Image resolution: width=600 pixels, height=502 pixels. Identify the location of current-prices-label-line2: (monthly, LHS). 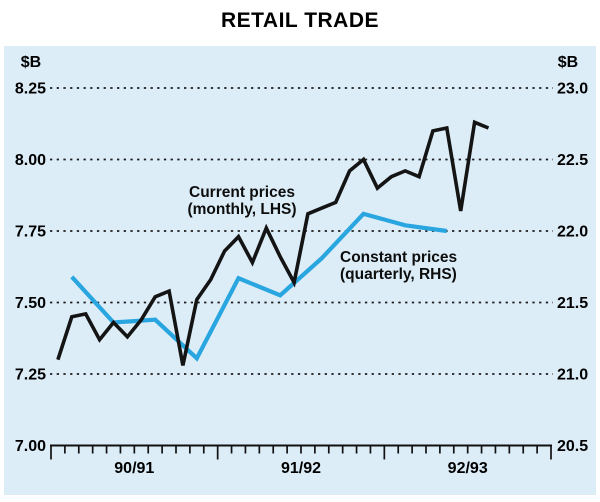
(241, 209).